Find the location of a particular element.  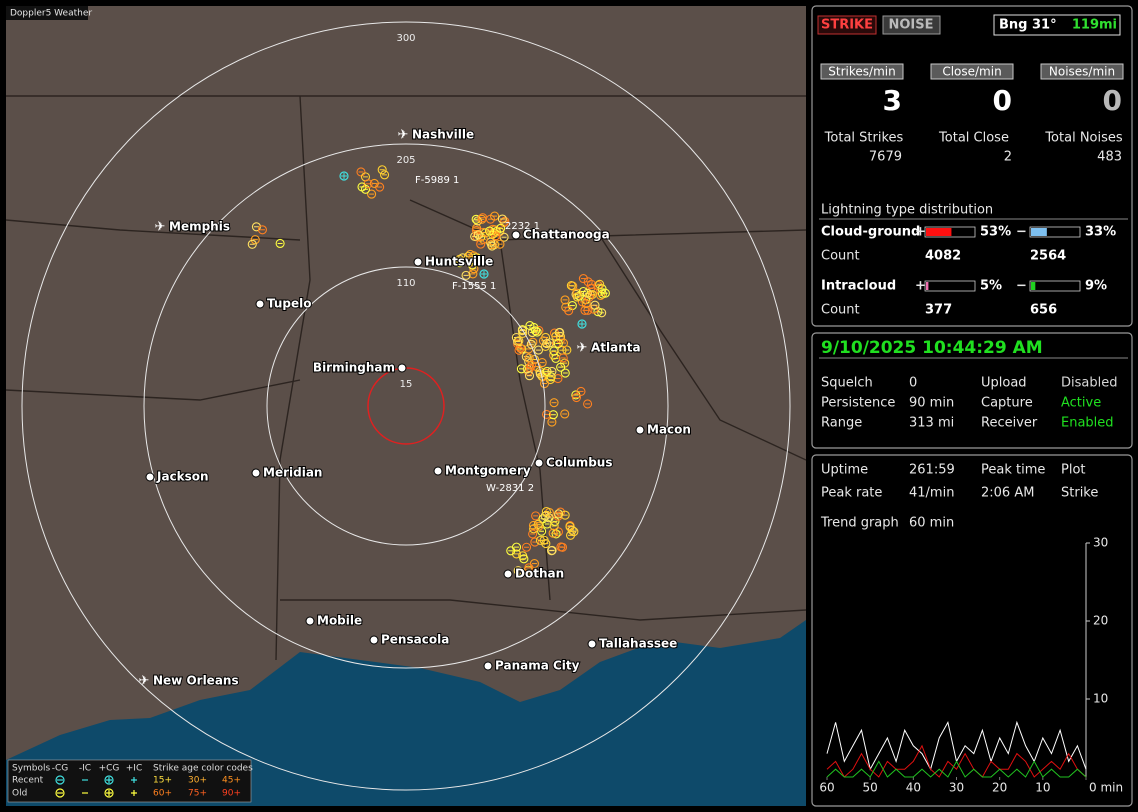

plot: Strike is located at coordinates (1079, 493).